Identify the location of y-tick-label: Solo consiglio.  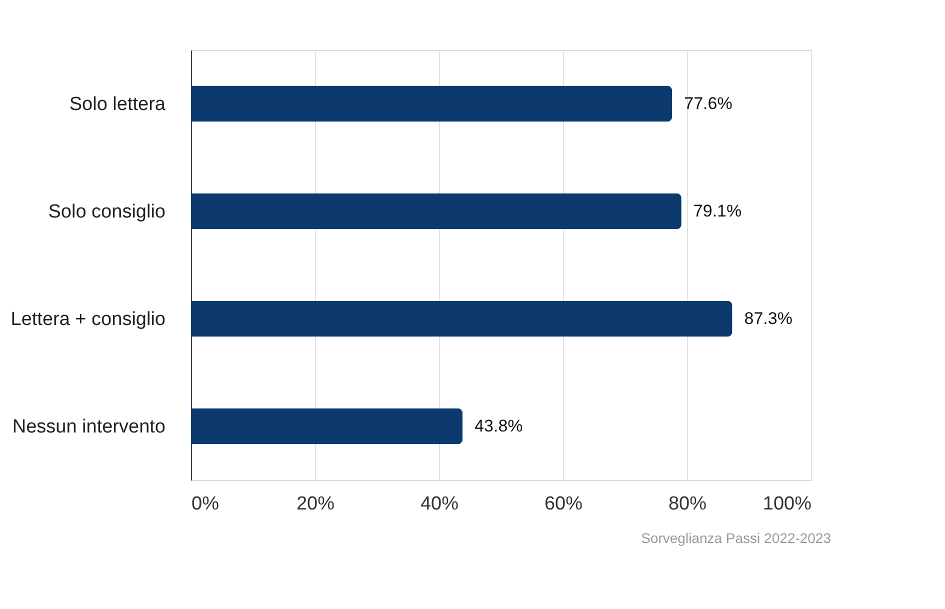
(107, 211).